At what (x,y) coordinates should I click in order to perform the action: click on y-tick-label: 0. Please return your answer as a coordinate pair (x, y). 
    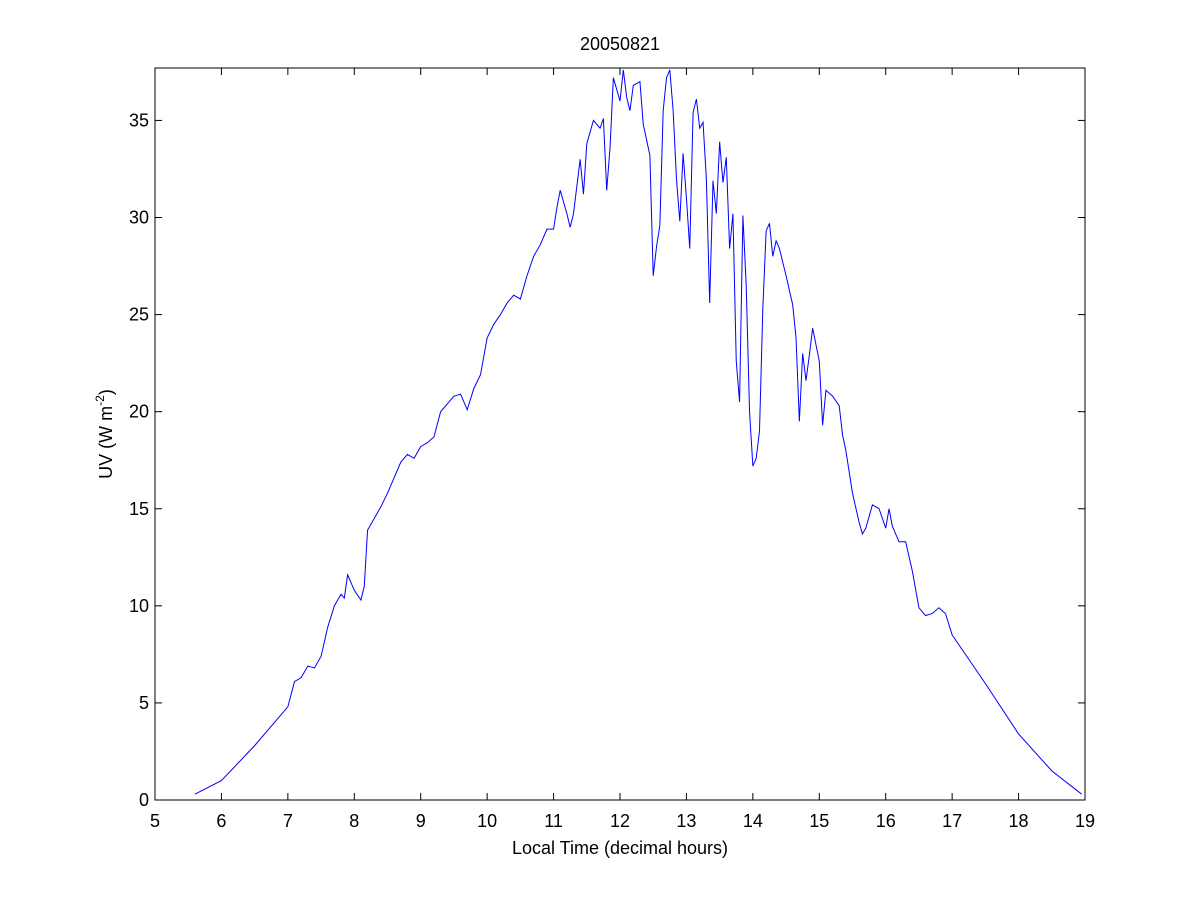
    Looking at the image, I should click on (144, 800).